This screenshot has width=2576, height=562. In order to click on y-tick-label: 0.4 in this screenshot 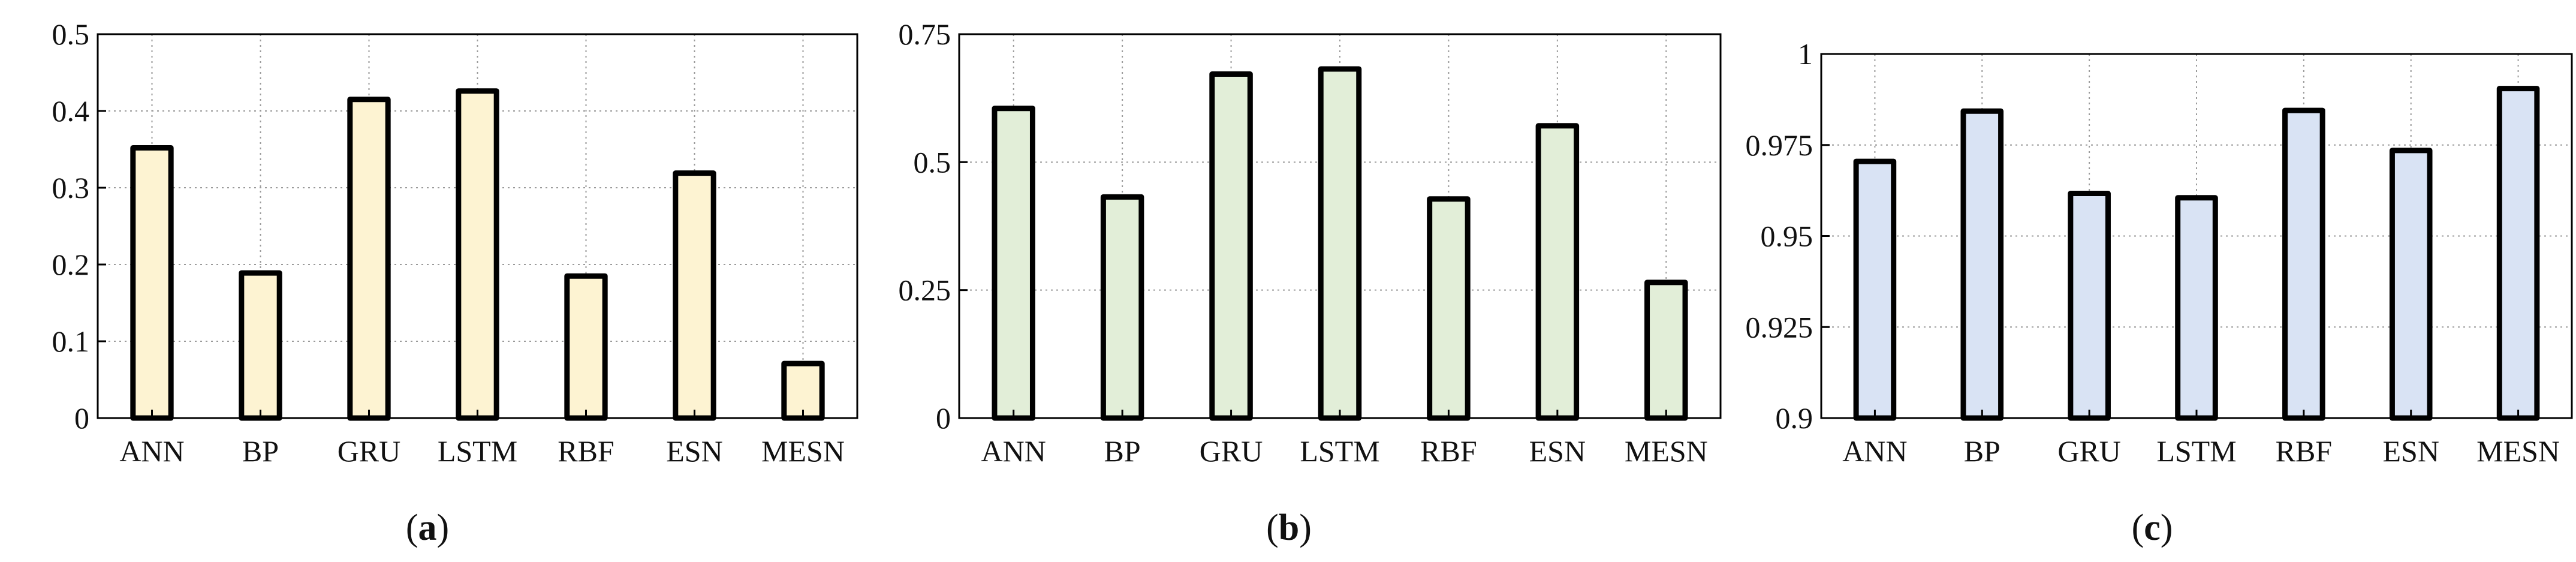, I will do `click(71, 111)`.